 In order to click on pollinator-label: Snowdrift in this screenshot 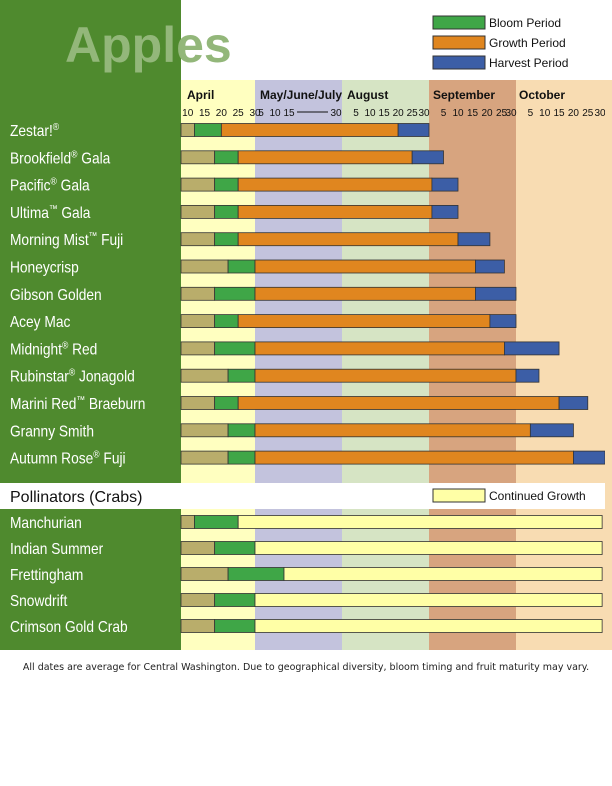, I will do `click(39, 601)`.